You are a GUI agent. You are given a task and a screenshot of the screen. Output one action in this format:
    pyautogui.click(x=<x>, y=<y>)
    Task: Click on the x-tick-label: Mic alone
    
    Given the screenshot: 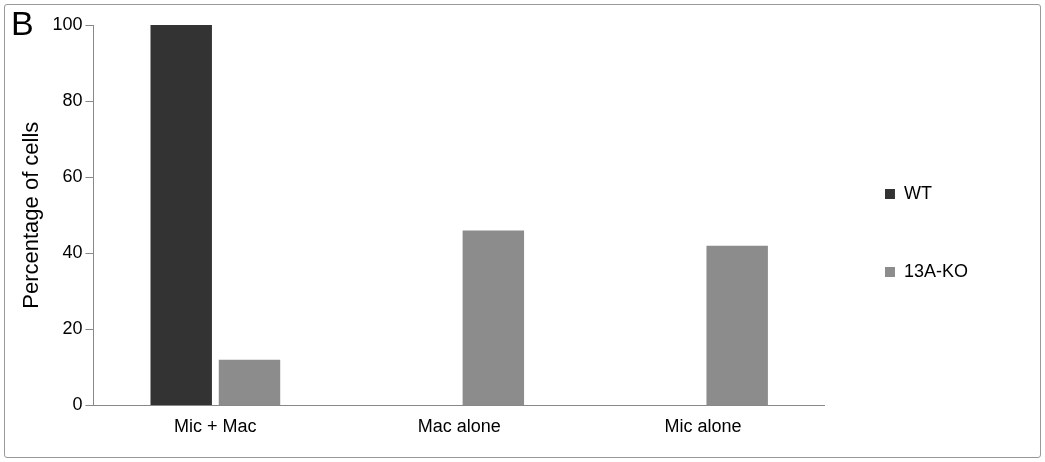 What is the action you would take?
    pyautogui.click(x=703, y=426)
    